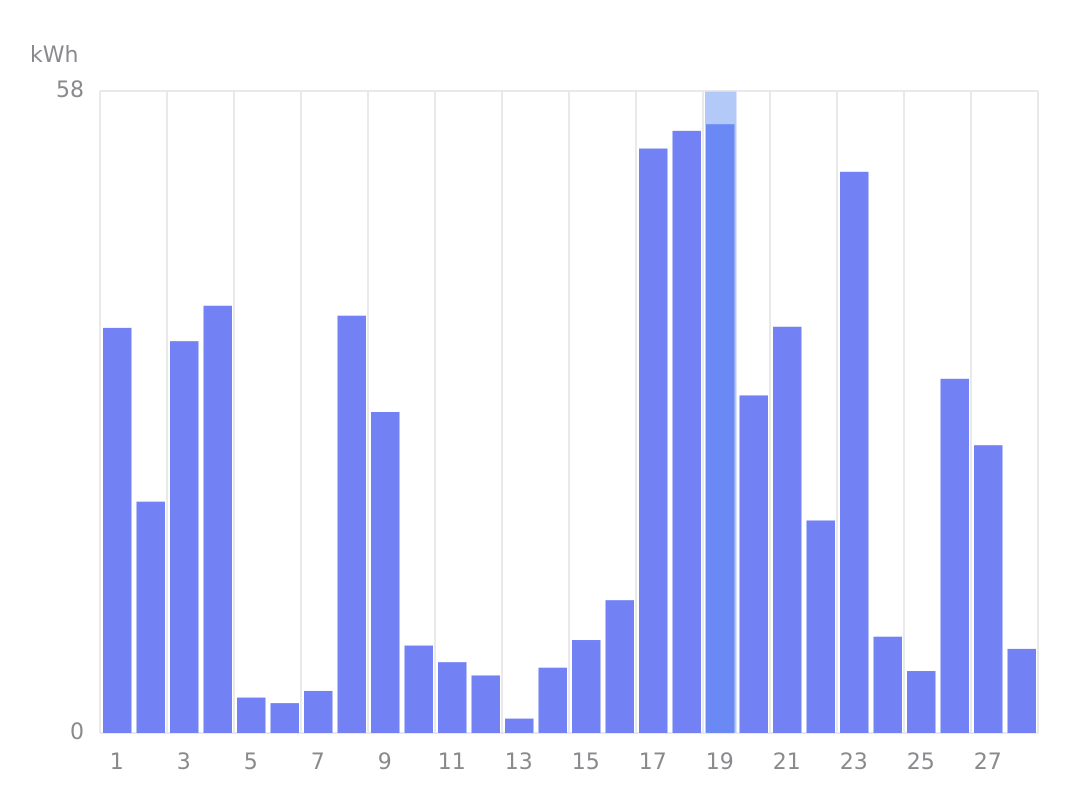  Describe the element at coordinates (720, 762) in the screenshot. I see `x-tick-label: 19` at that location.